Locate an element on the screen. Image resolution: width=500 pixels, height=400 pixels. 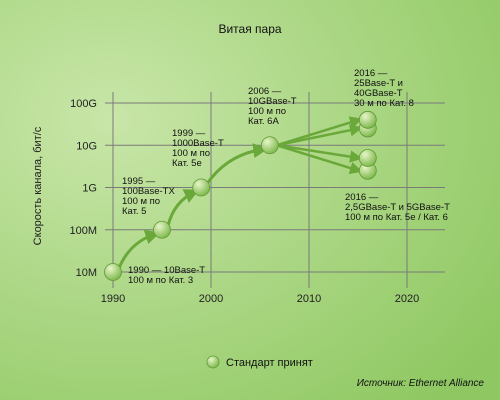
annotation-2: 1999 —1000Base-T 100 м по Кат. 5е is located at coordinates (198, 148).